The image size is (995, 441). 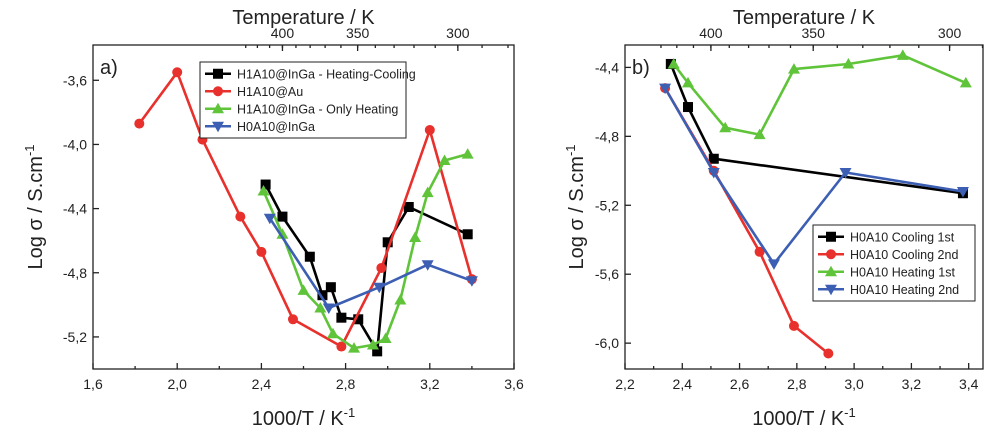 I want to click on panel-label: b), so click(x=641, y=68).